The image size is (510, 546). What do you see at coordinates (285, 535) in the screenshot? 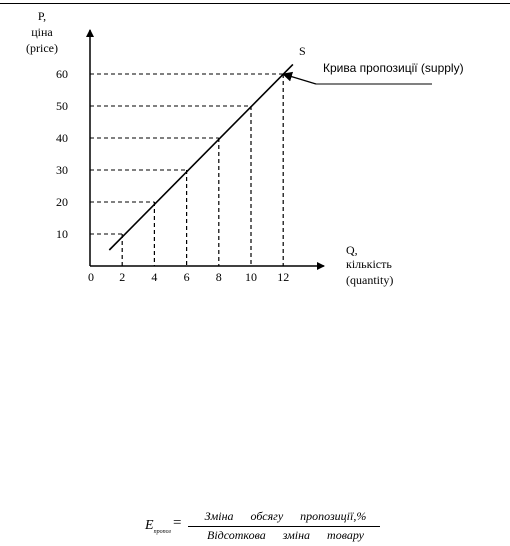
I see `formula-denominator: Відсоткова зміна товару` at bounding box center [285, 535].